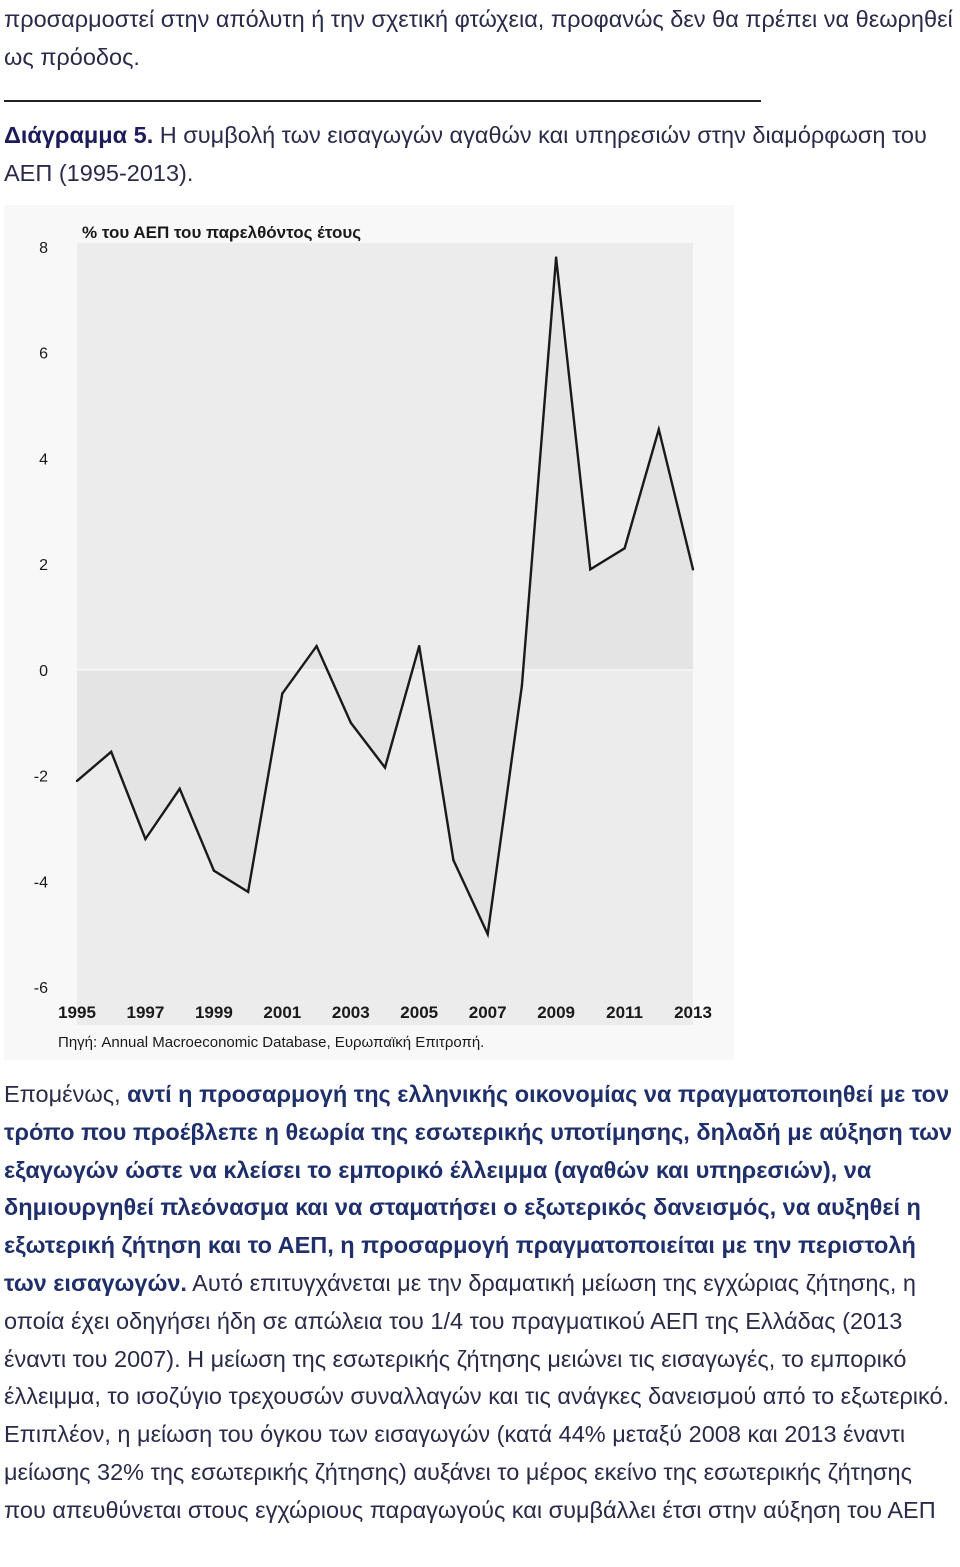 The width and height of the screenshot is (960, 1567). Describe the element at coordinates (282, 1012) in the screenshot. I see `x-tick-label: 2001` at that location.